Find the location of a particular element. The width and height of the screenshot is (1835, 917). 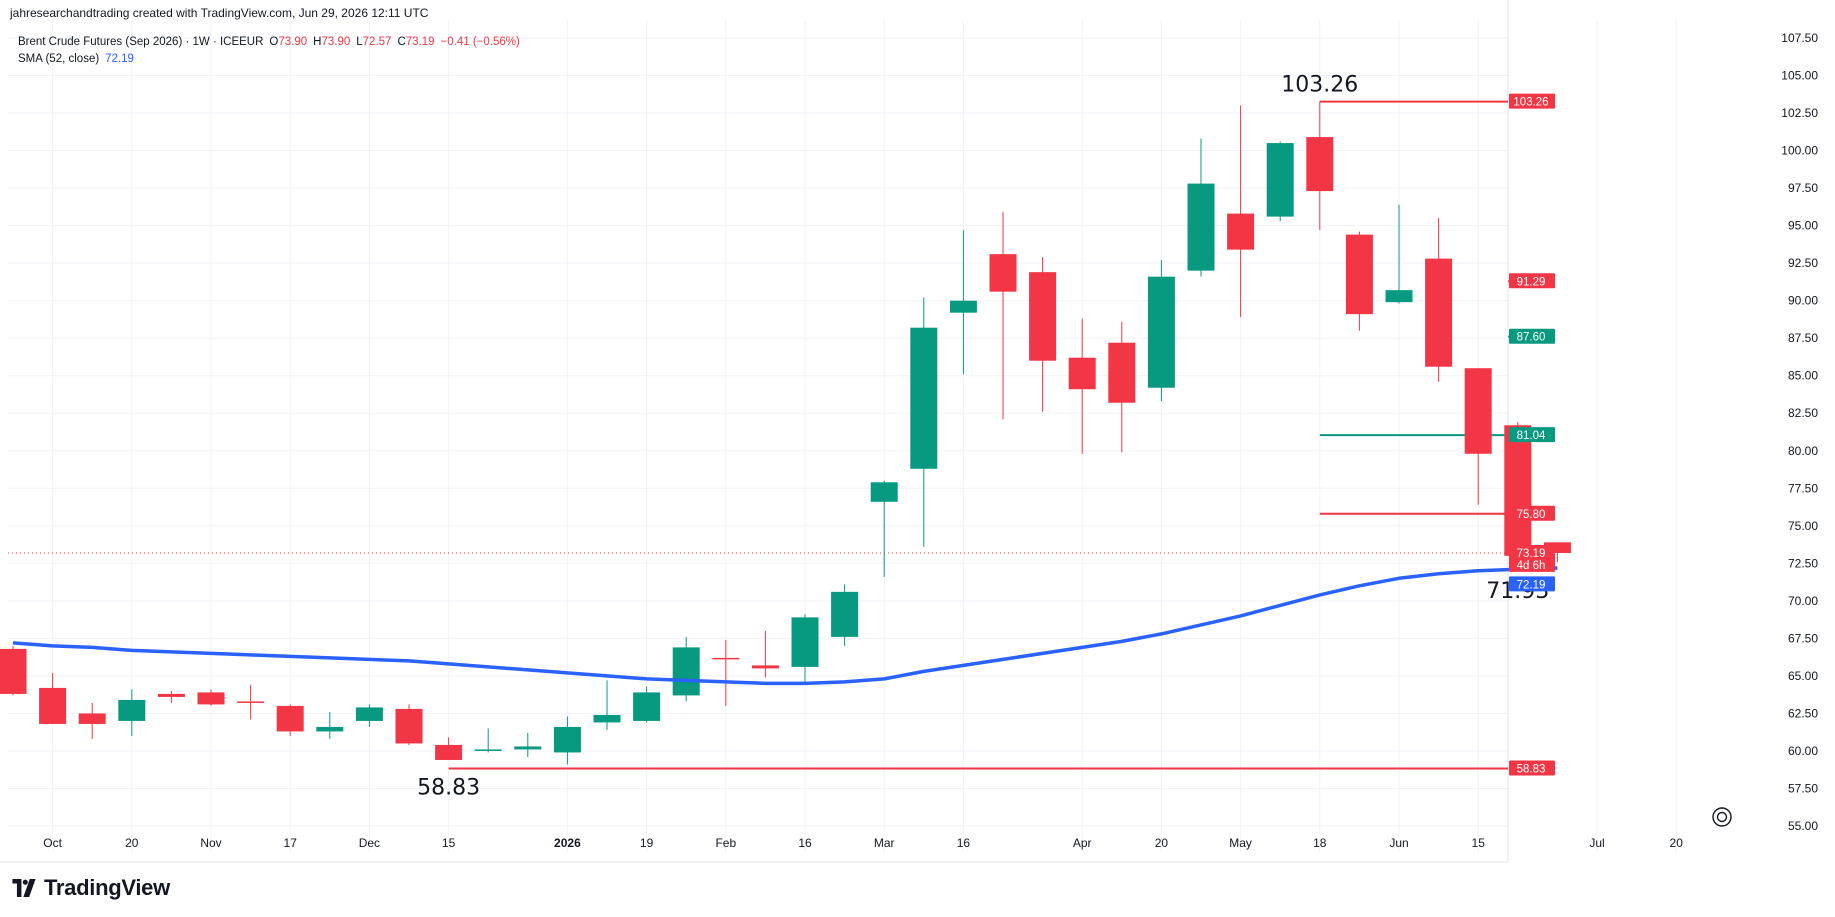

sma-legend-row: SMA (52, close) 72.19 is located at coordinates (269, 59).